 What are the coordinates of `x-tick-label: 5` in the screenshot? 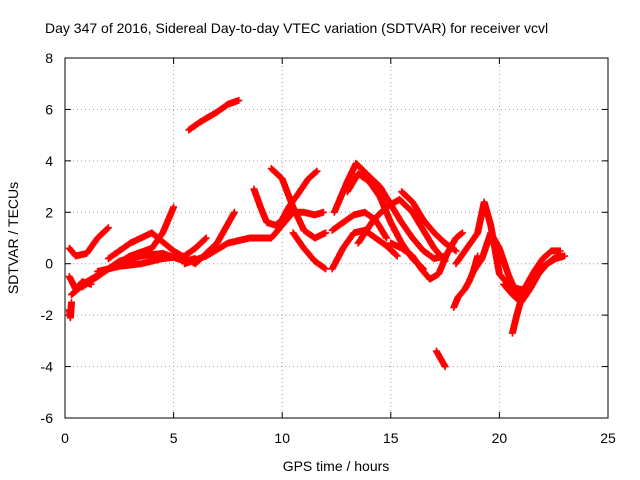 It's located at (174, 438).